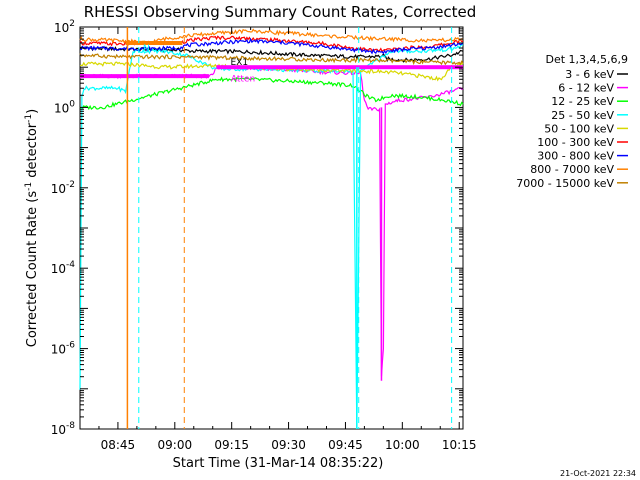 The width and height of the screenshot is (640, 480). Describe the element at coordinates (278, 463) in the screenshot. I see `x-axis-label: Start Time (31-Mar-14 08:35:22)` at that location.